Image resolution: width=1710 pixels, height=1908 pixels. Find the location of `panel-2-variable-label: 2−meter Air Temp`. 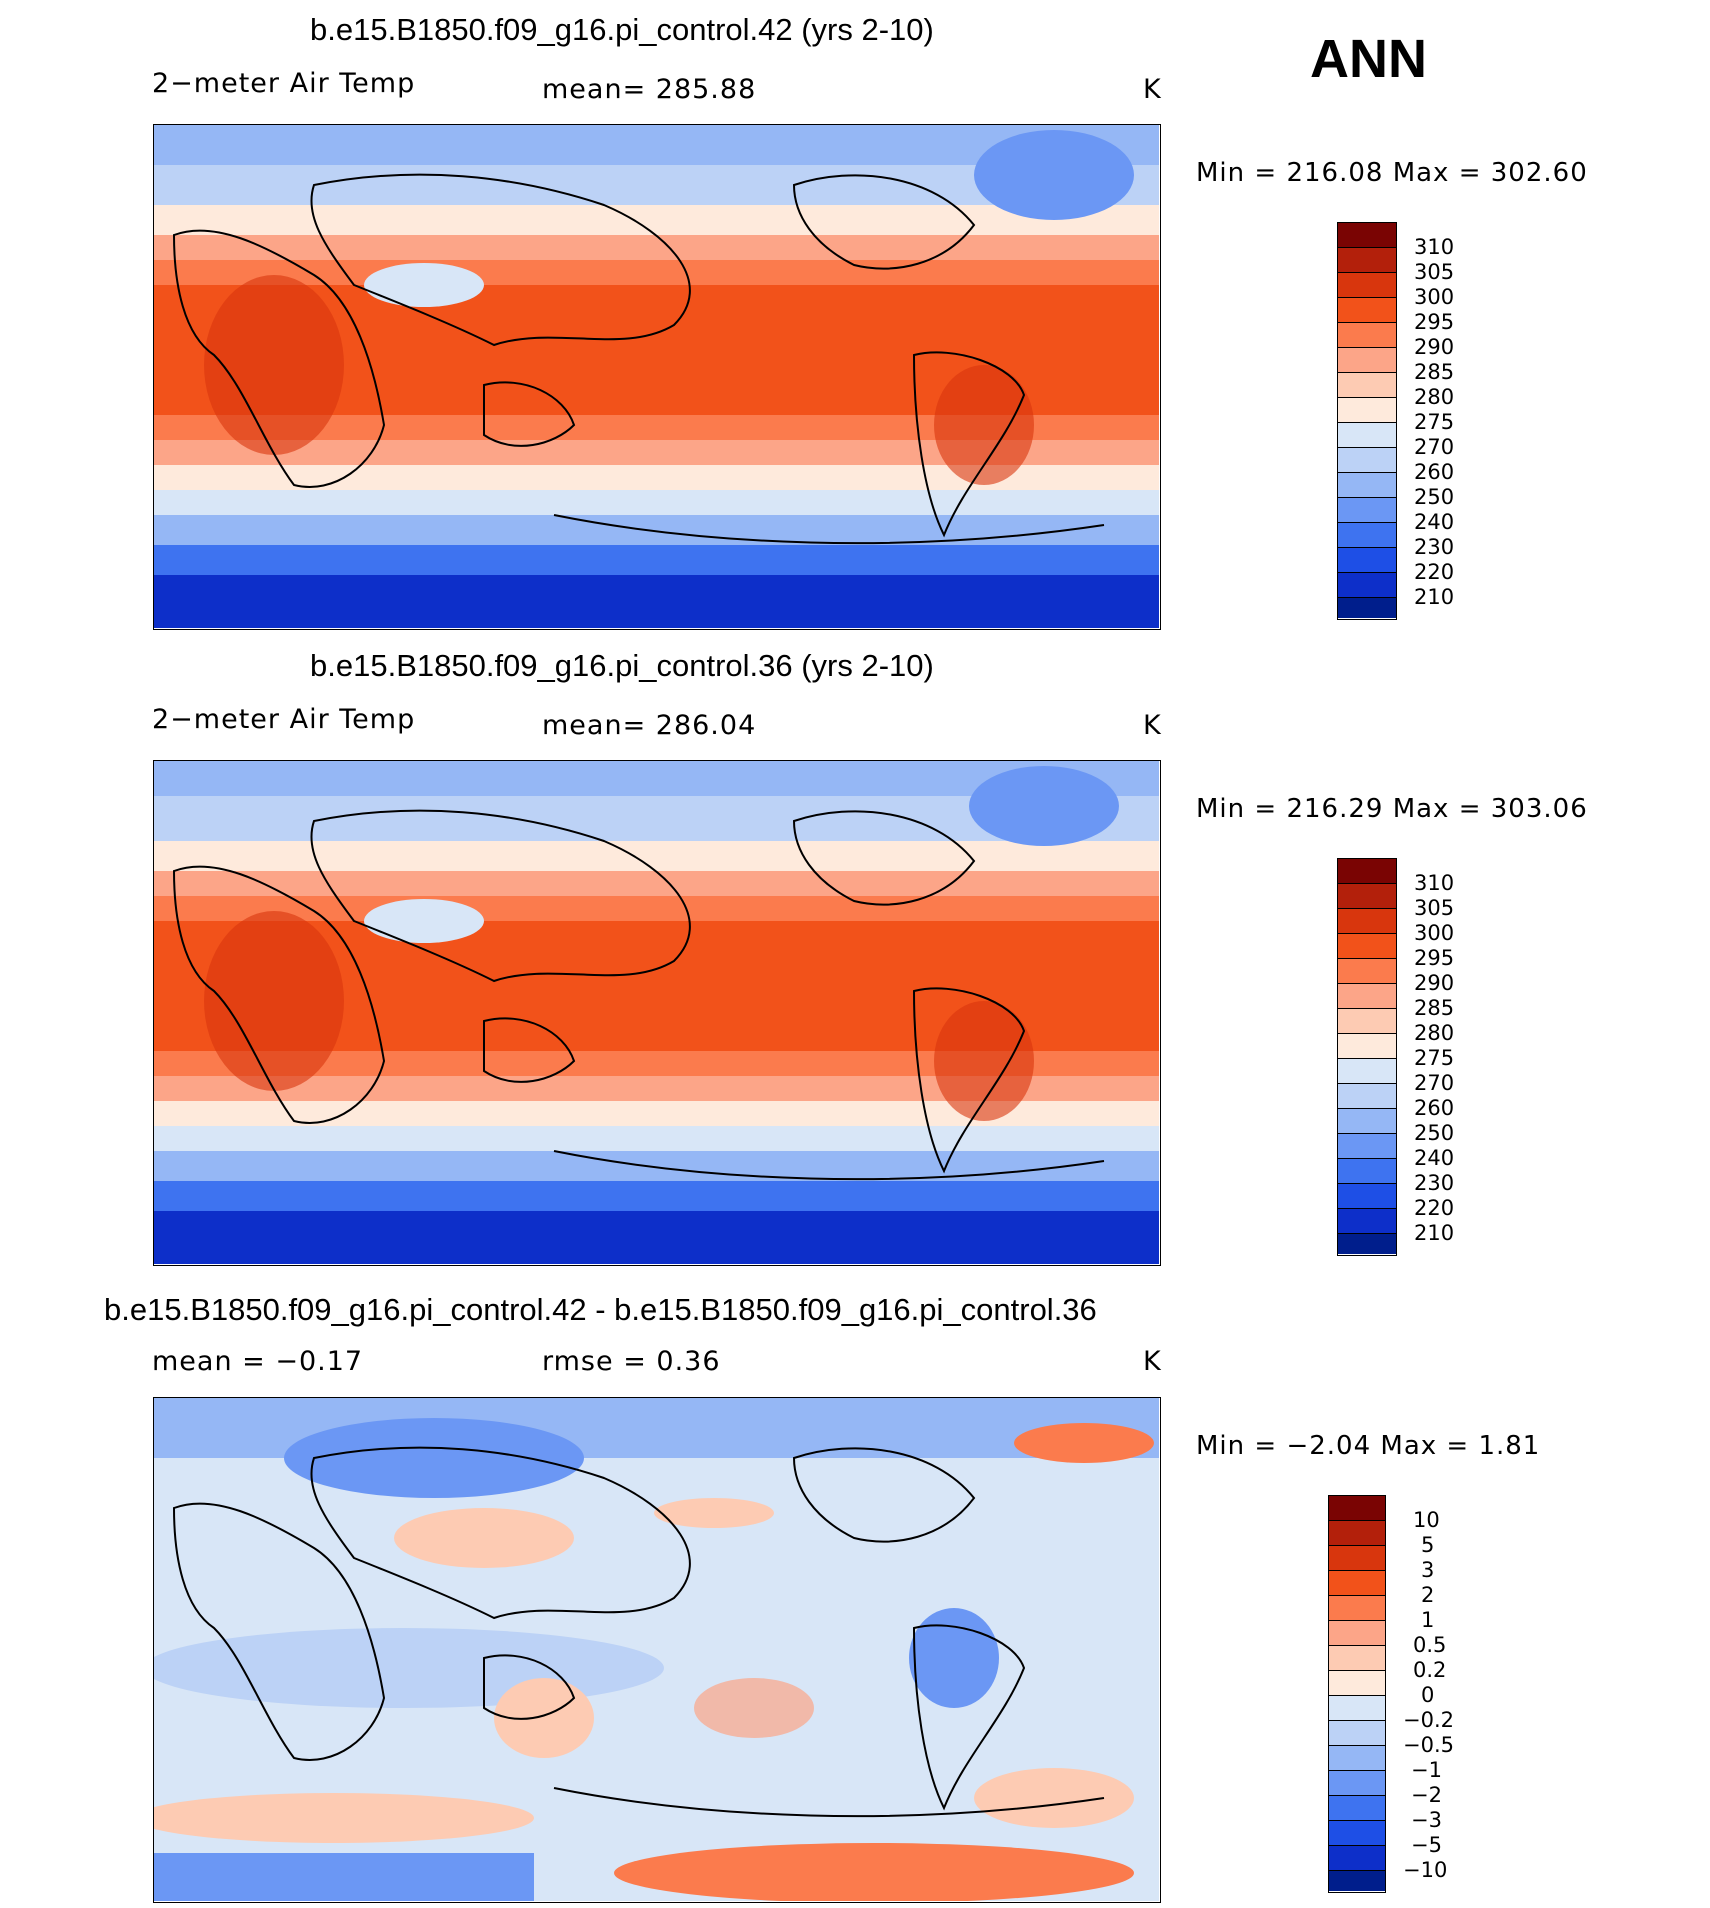

panel-2-variable-label: 2−meter Air Temp is located at coordinates (284, 719).